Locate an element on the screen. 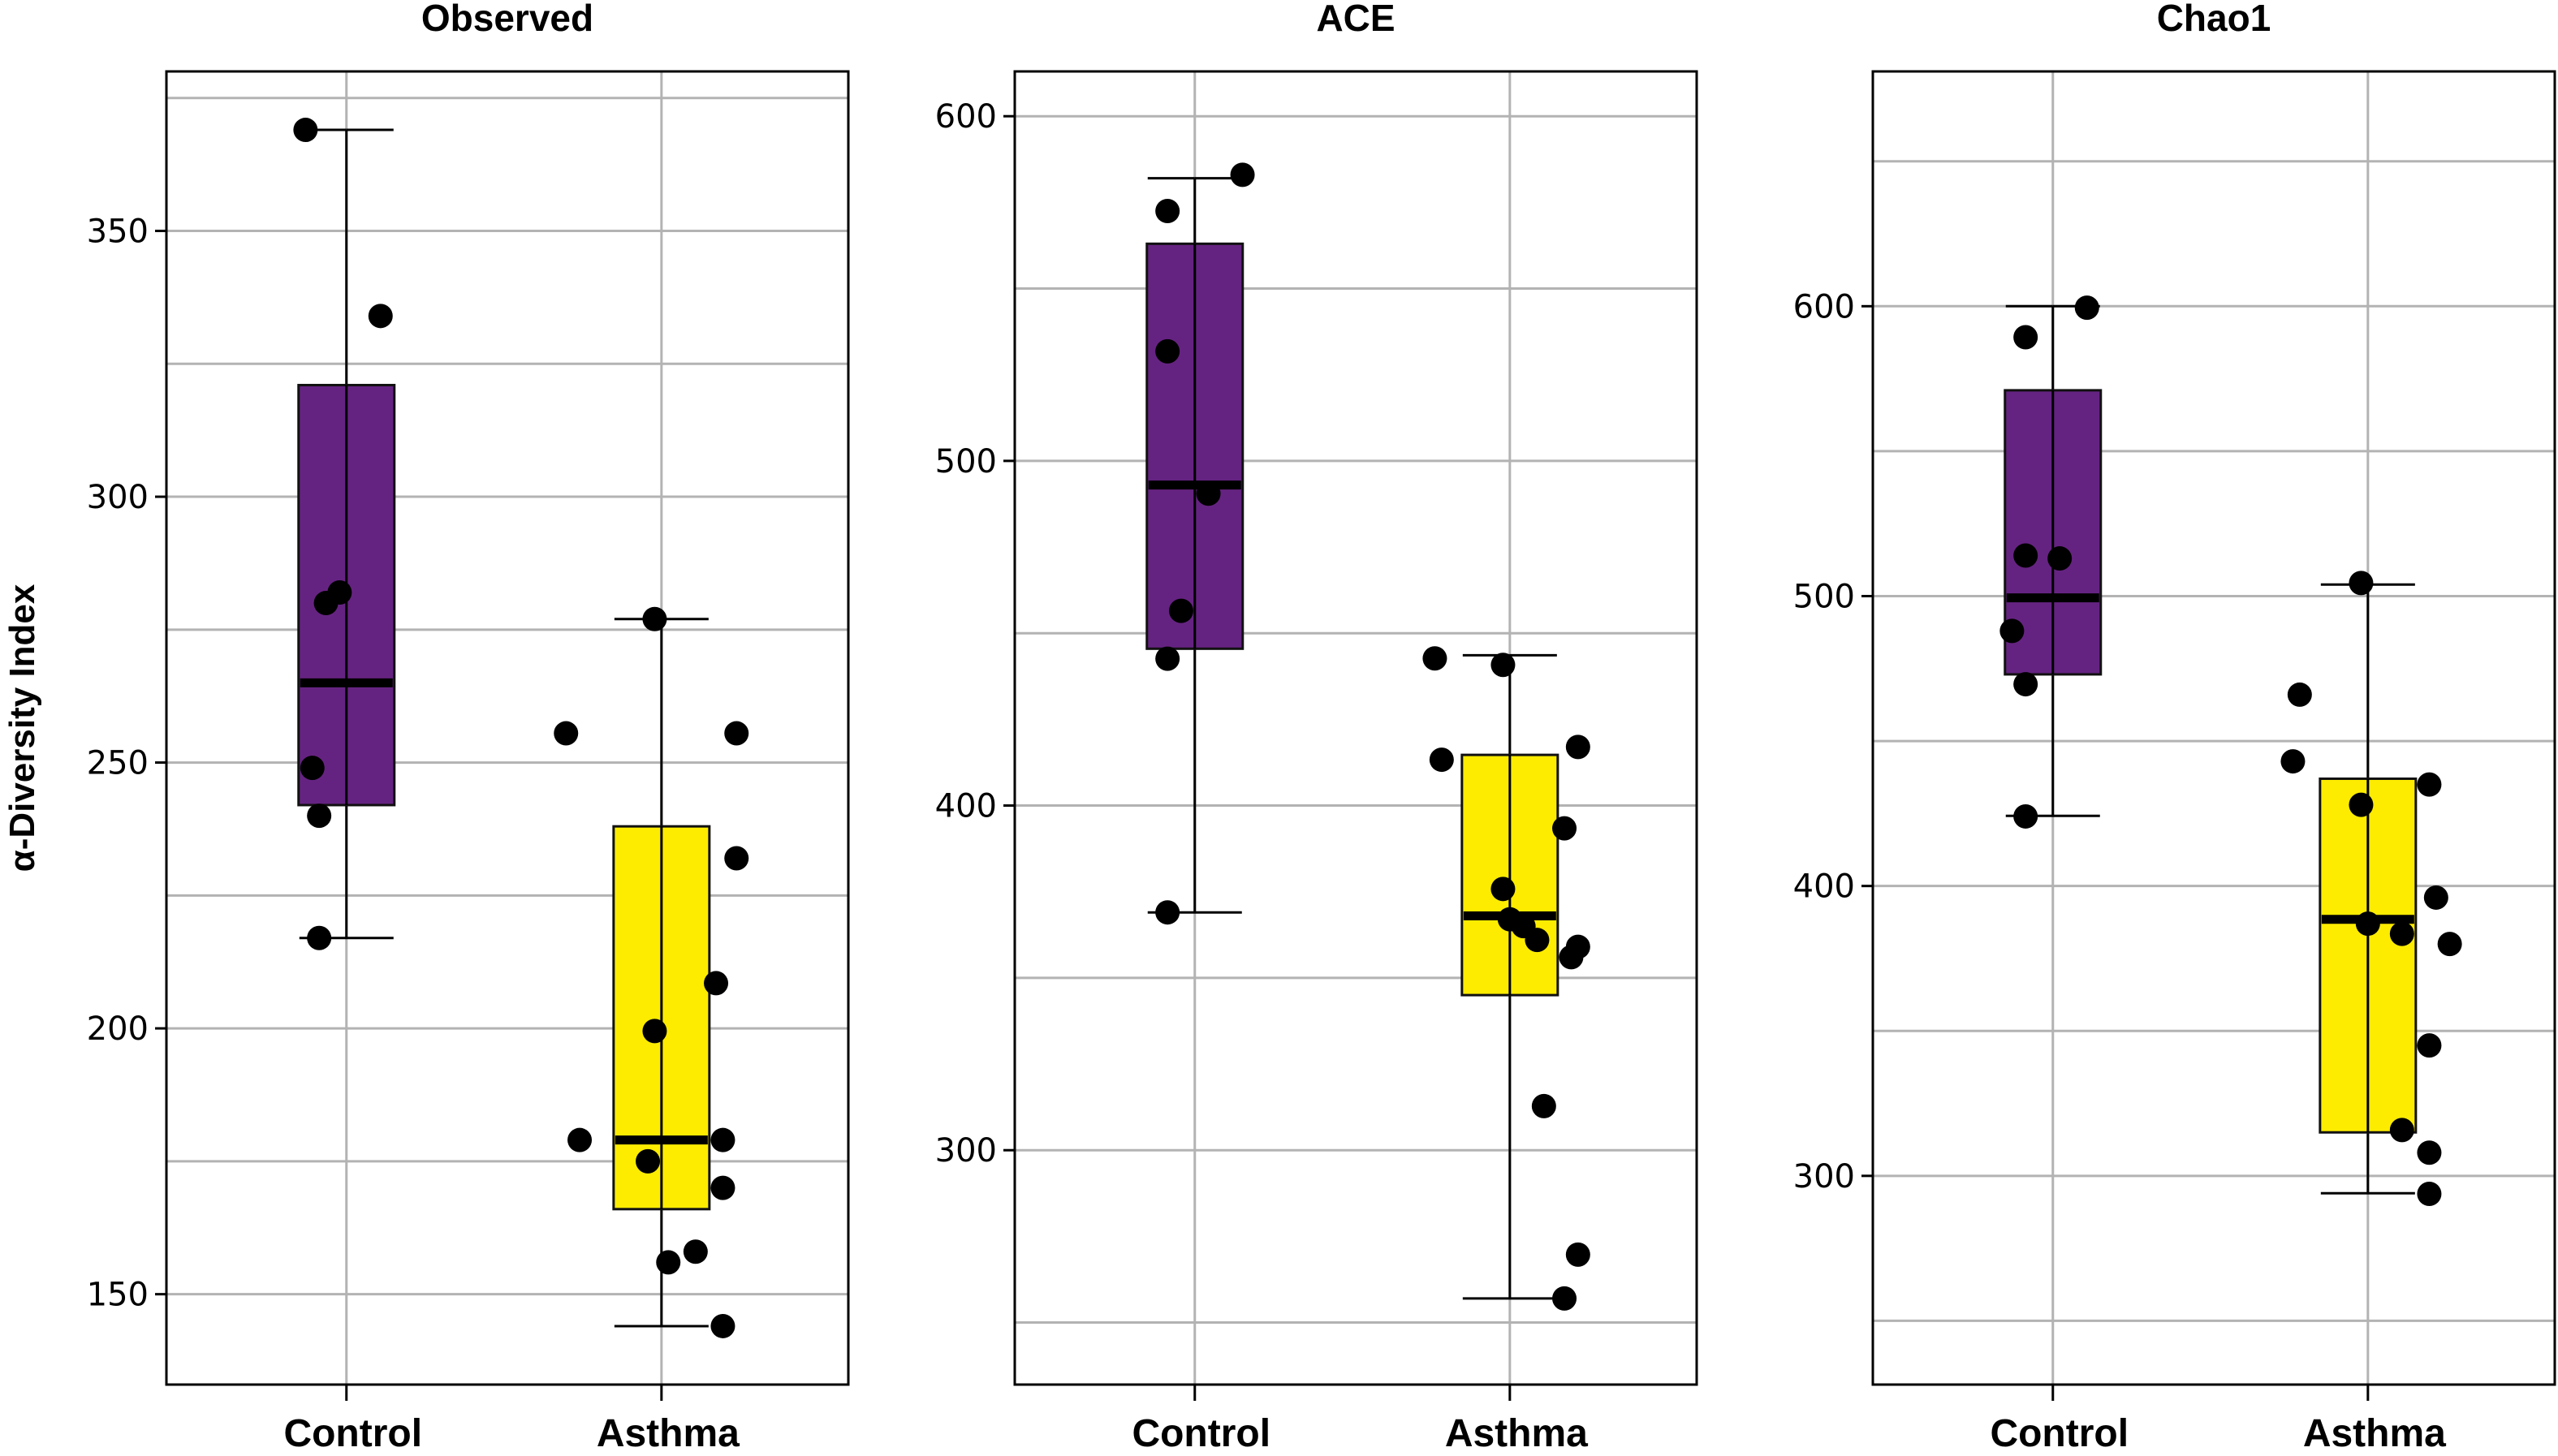 This screenshot has width=2558, height=1456. y-tick-label: 200 is located at coordinates (118, 1029).